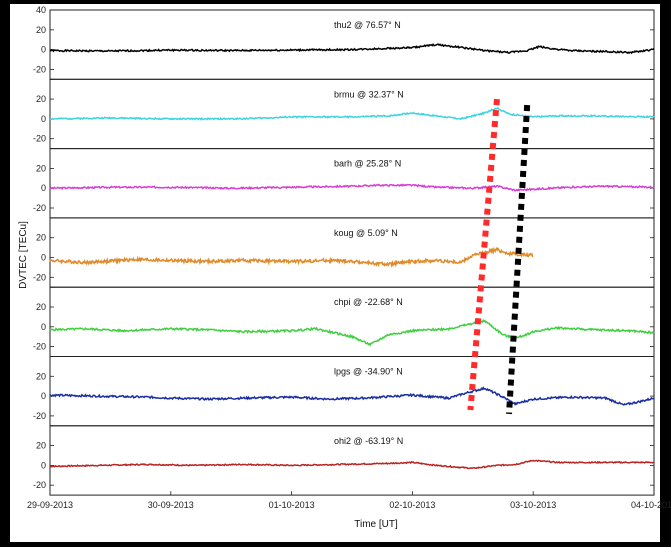 Image resolution: width=671 pixels, height=547 pixels. I want to click on panel-frame, so click(352, 460).